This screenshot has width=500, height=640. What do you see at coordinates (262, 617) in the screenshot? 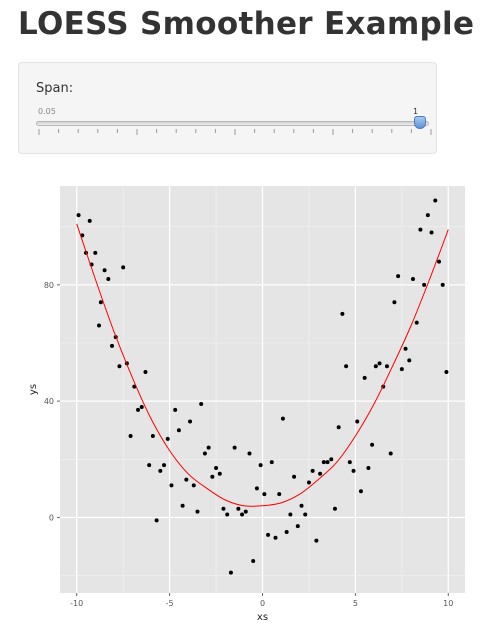
I see `x-axis-label: xs` at bounding box center [262, 617].